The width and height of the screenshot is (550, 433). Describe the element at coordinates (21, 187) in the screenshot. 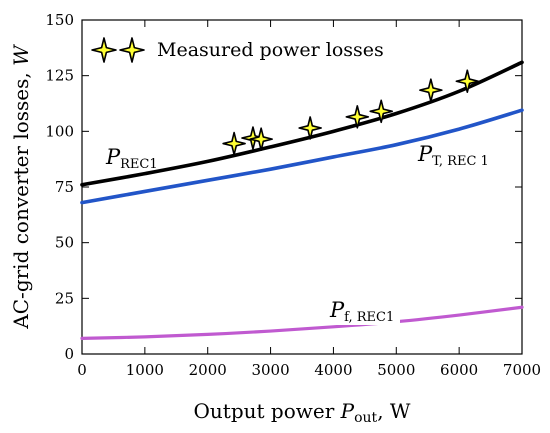

I see `y-axis-title: AC-grid converter losses, W` at that location.